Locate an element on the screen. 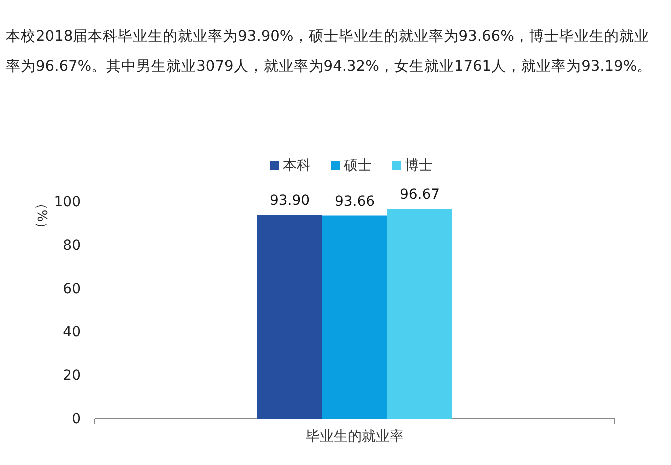 This screenshot has height=465, width=671. x-tick-label: 毕业生的就业率 is located at coordinates (355, 436).